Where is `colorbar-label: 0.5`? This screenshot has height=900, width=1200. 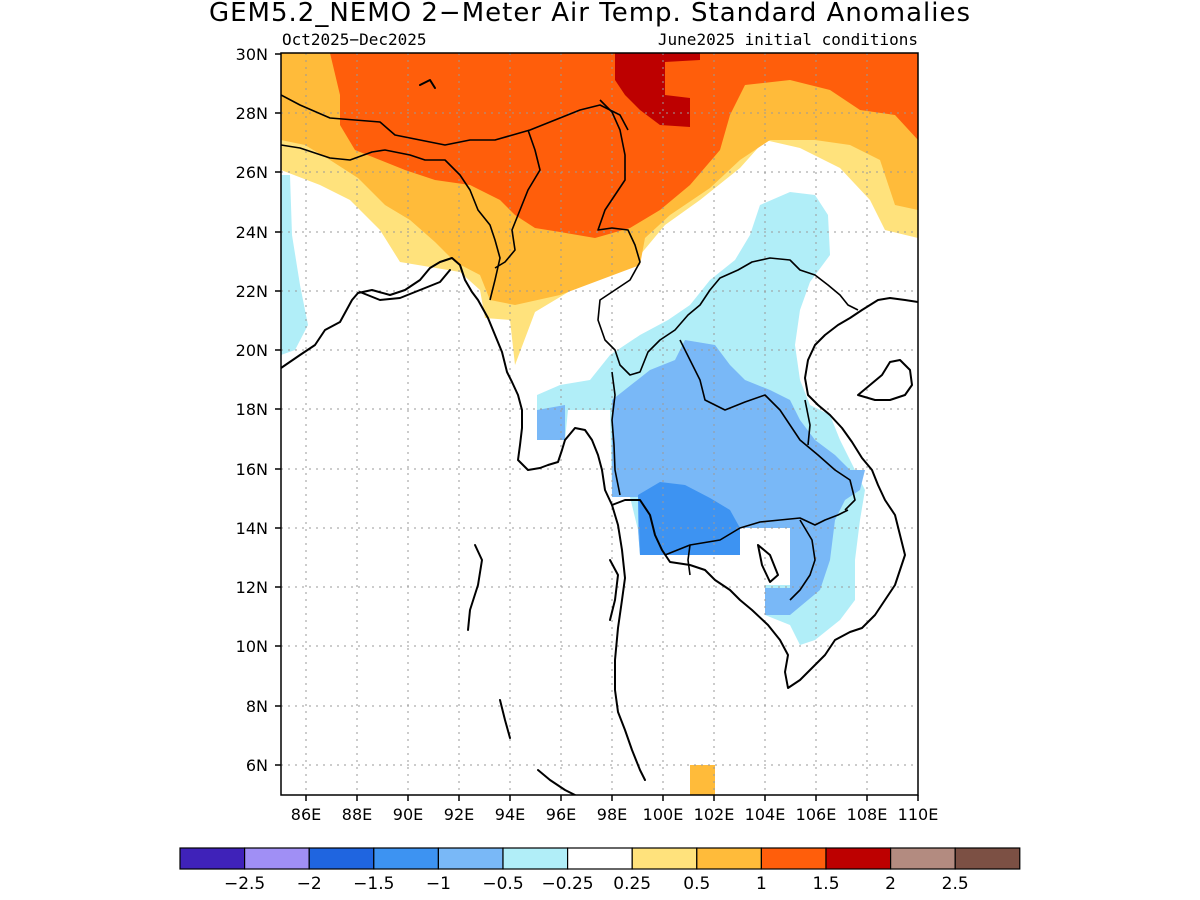 colorbar-label: 0.5 is located at coordinates (696, 884).